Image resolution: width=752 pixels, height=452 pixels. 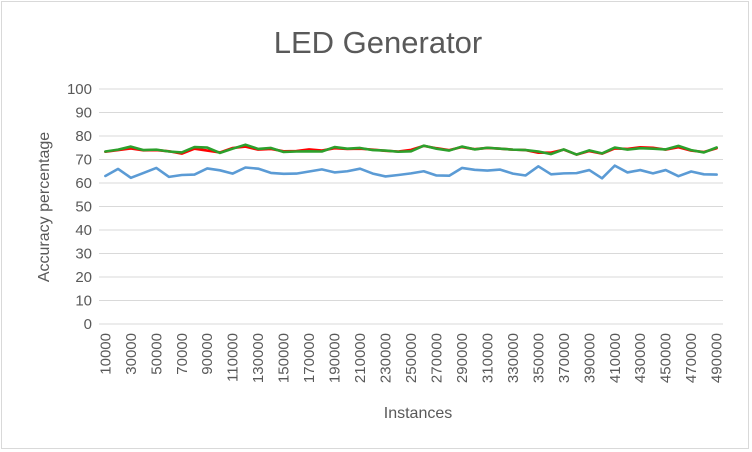 I want to click on y-tick-label: 40, so click(x=83, y=230).